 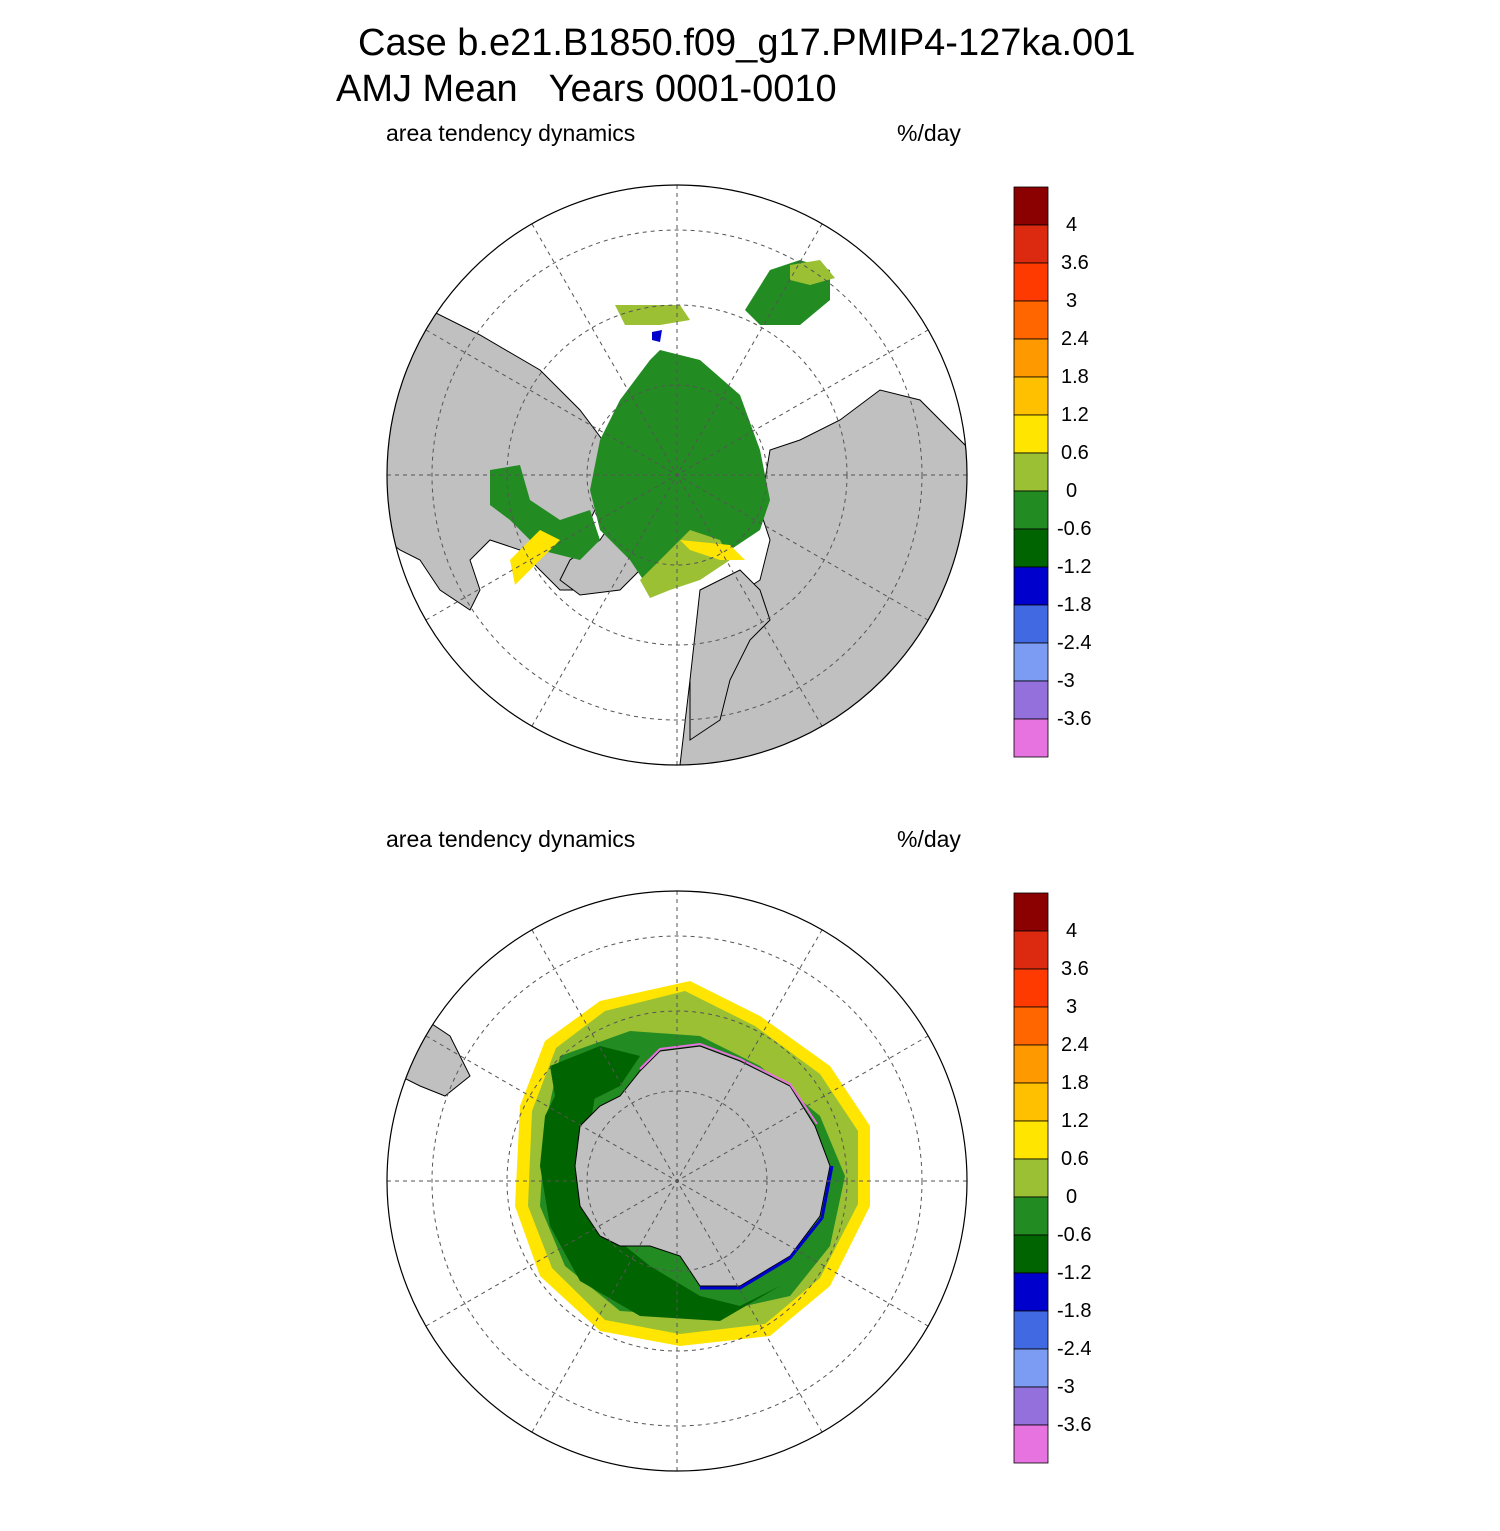 I want to click on south-colorbar-tick-label: 1.2, so click(x=1075, y=1121).